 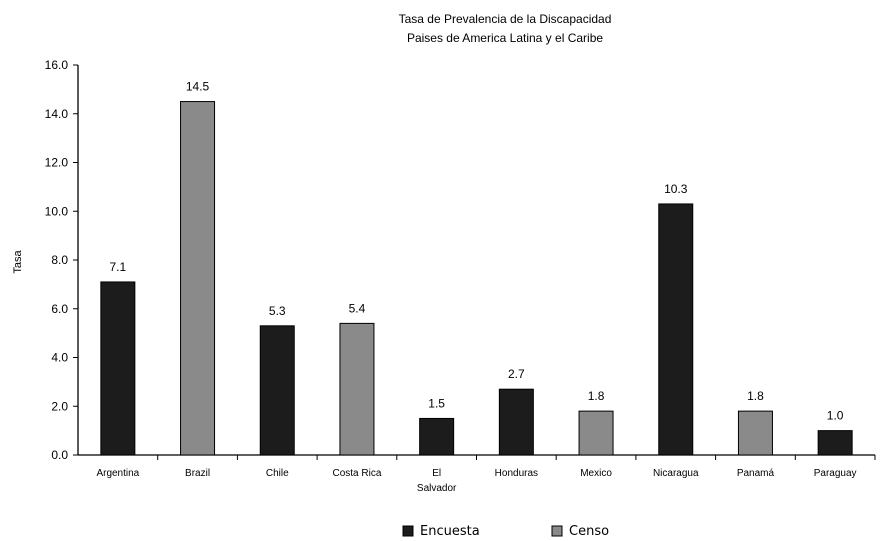 I want to click on y-tick-label: 14.0, so click(x=57, y=114).